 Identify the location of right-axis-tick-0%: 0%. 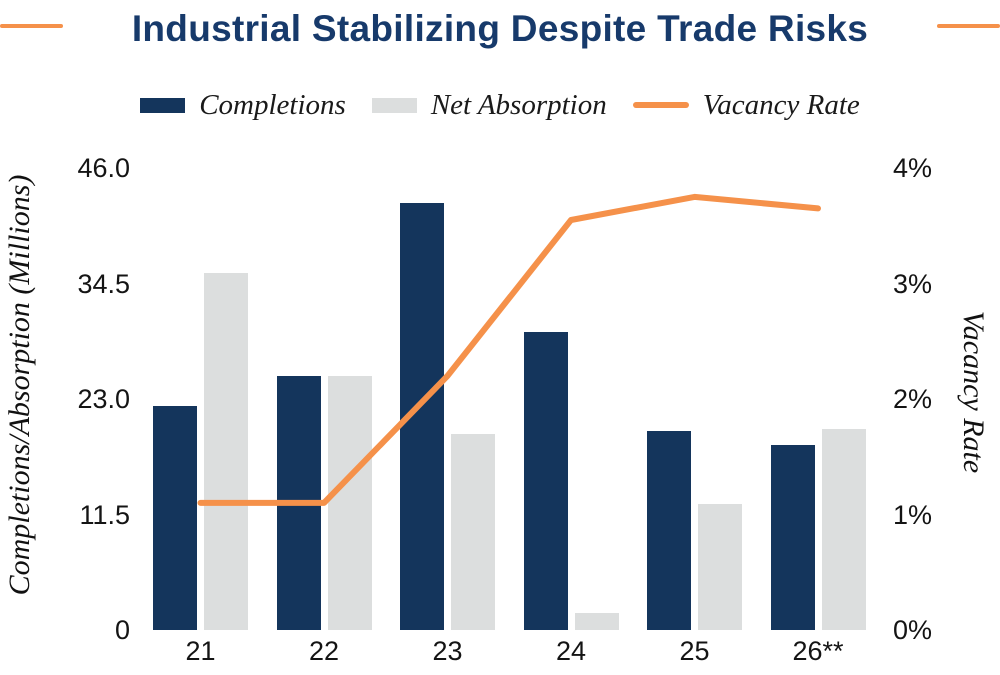
(913, 630).